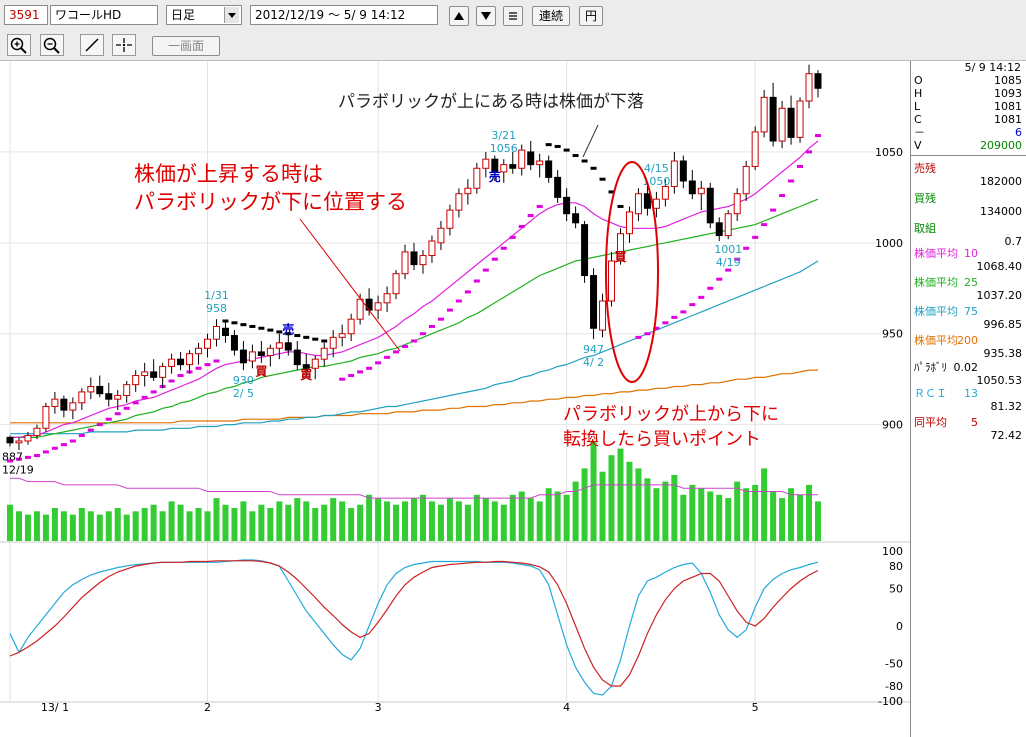 The image size is (1026, 737). Describe the element at coordinates (1013, 241) in the screenshot. I see `indicator-value: 0.7` at that location.